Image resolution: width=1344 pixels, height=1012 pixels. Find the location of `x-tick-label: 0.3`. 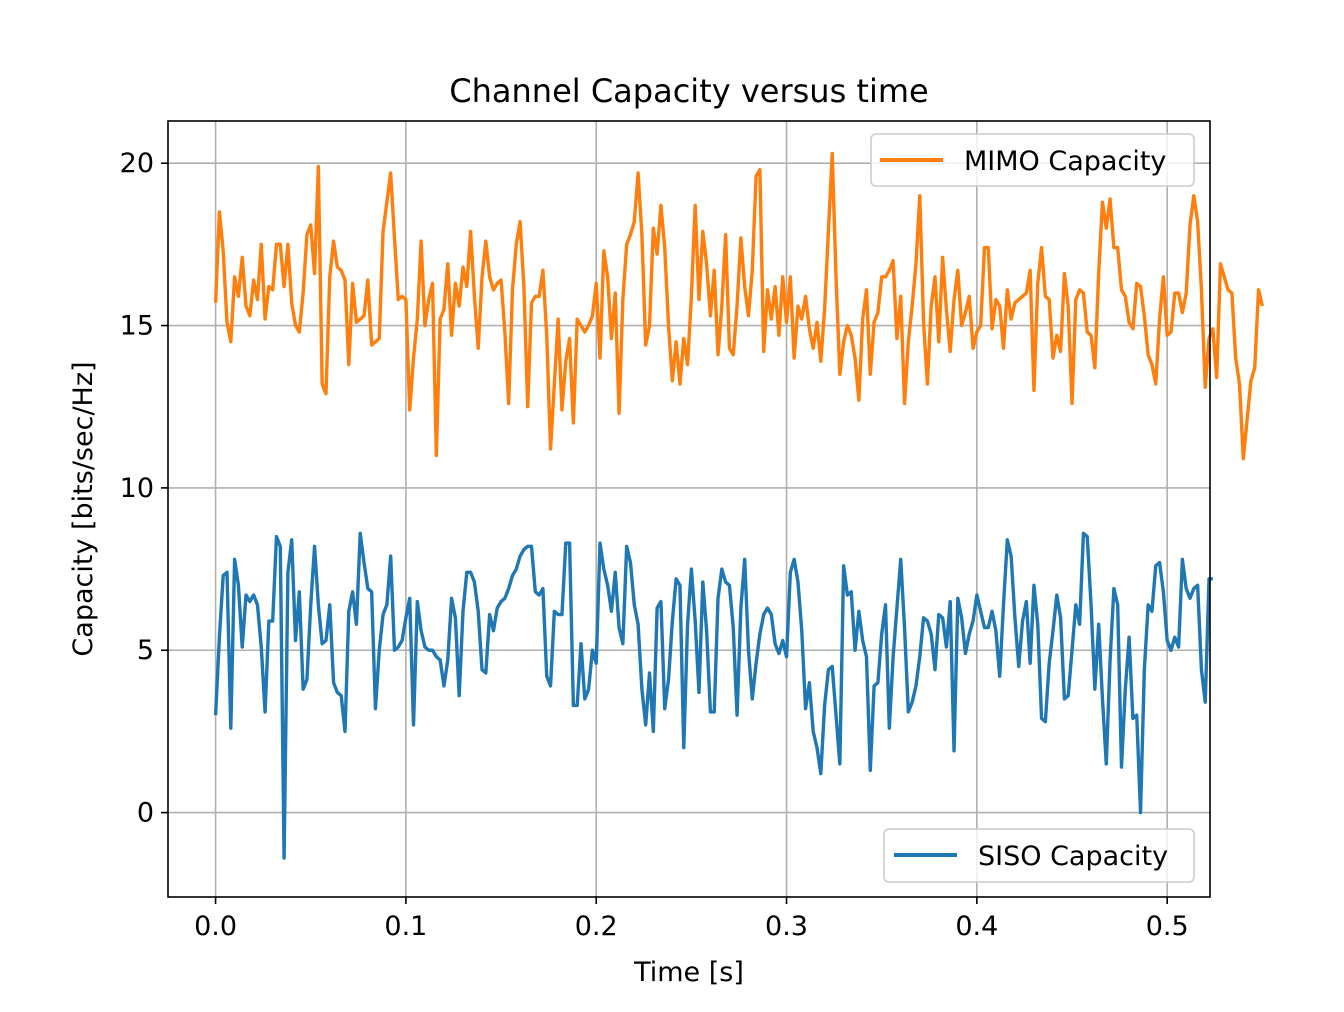

x-tick-label: 0.3 is located at coordinates (786, 926).